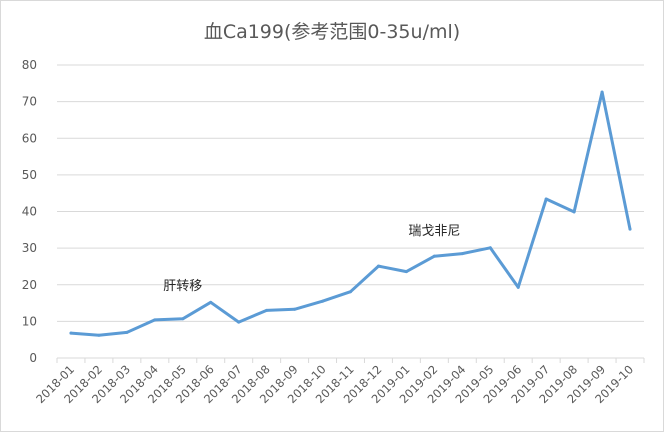  What do you see at coordinates (29, 321) in the screenshot?
I see `y-tick-label: 10` at bounding box center [29, 321].